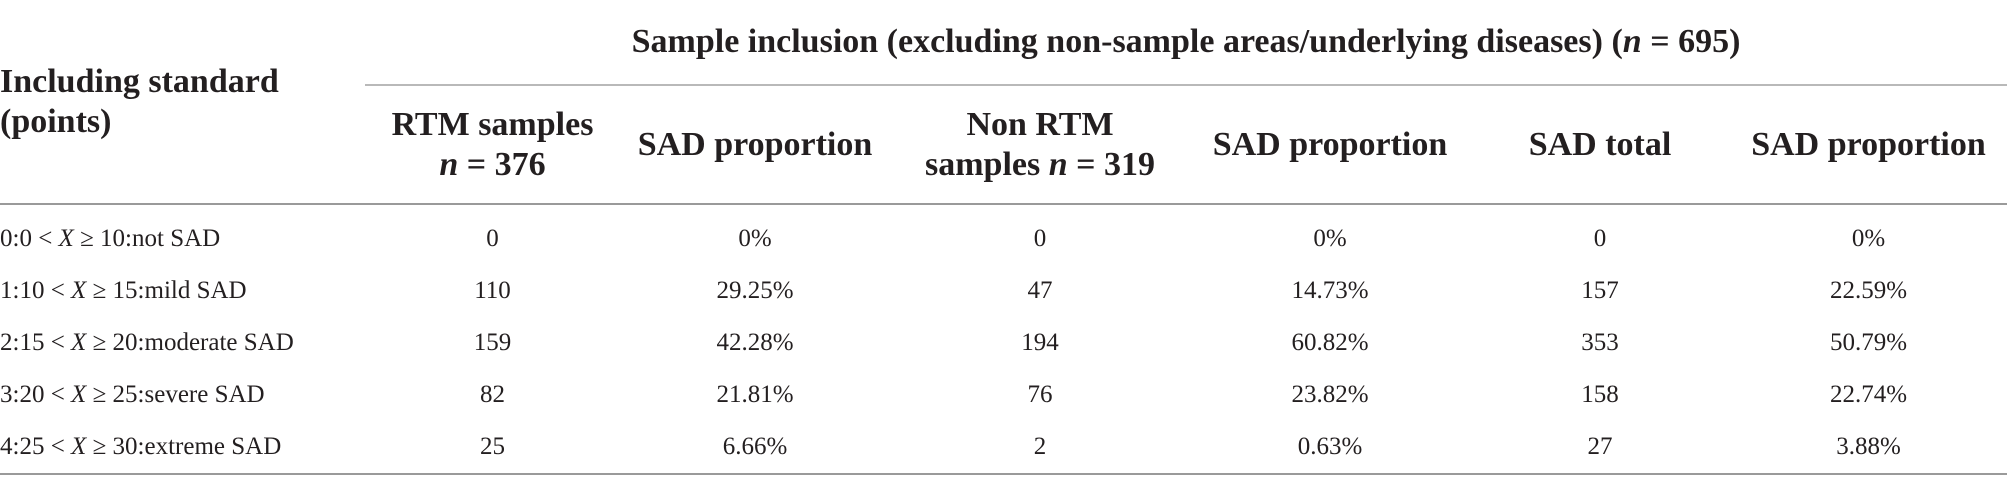 The image size is (2007, 497). I want to click on table-cell: 158, so click(1600, 394).